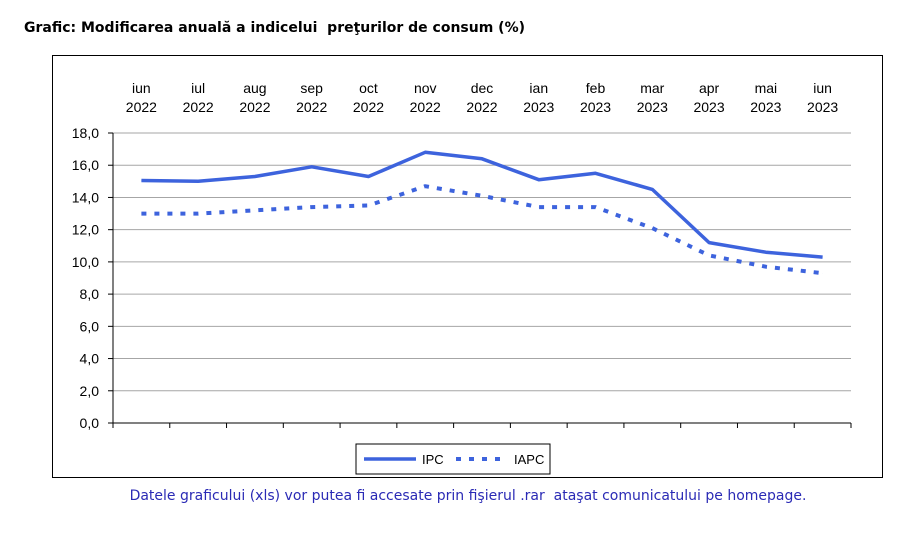 This screenshot has height=536, width=916. What do you see at coordinates (652, 97) in the screenshot?
I see `x-tick-label: mar 2023` at bounding box center [652, 97].